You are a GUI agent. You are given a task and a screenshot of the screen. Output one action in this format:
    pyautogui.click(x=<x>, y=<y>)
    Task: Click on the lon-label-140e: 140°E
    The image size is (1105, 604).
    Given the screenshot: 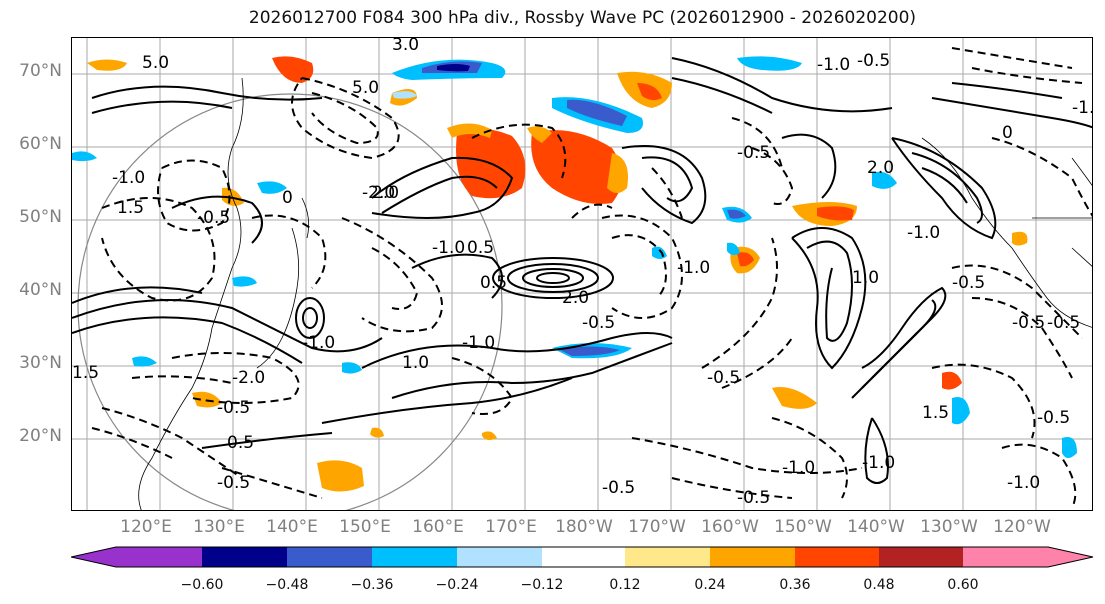 What is the action you would take?
    pyautogui.click(x=292, y=527)
    